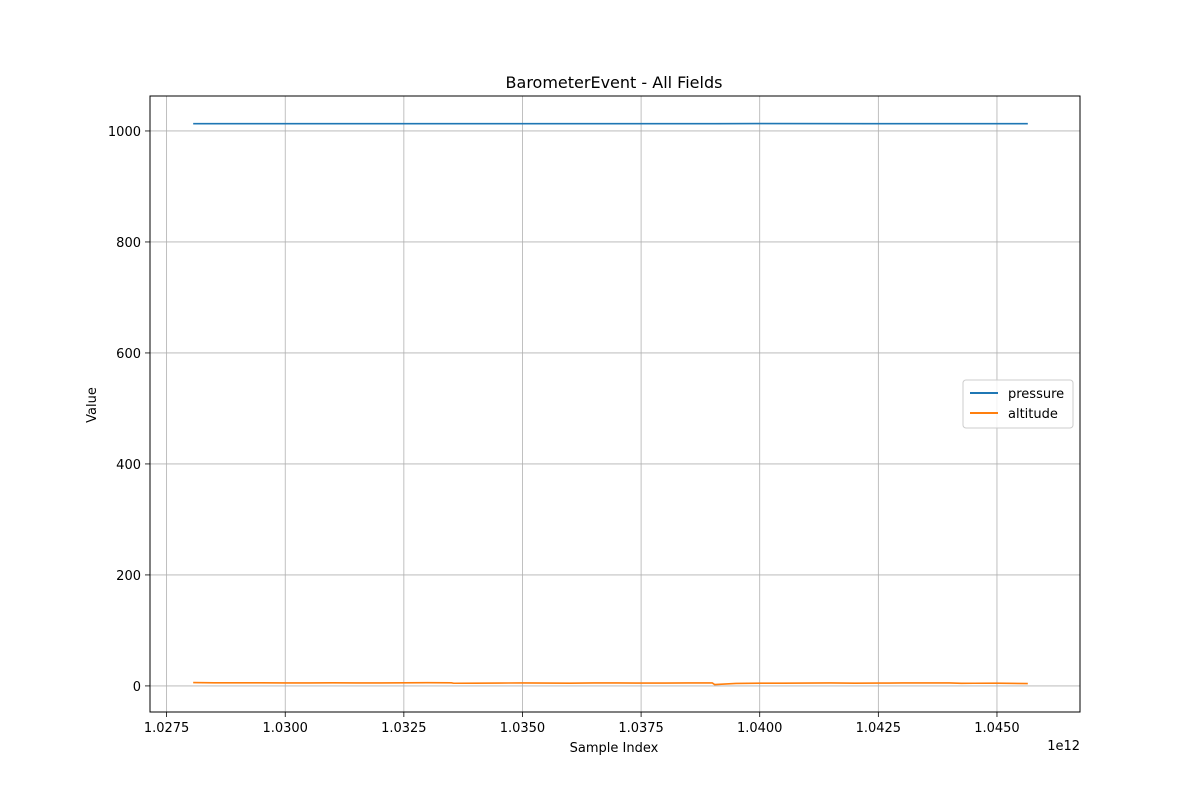 The image size is (1200, 800). I want to click on y-tick-label: 800, so click(128, 243).